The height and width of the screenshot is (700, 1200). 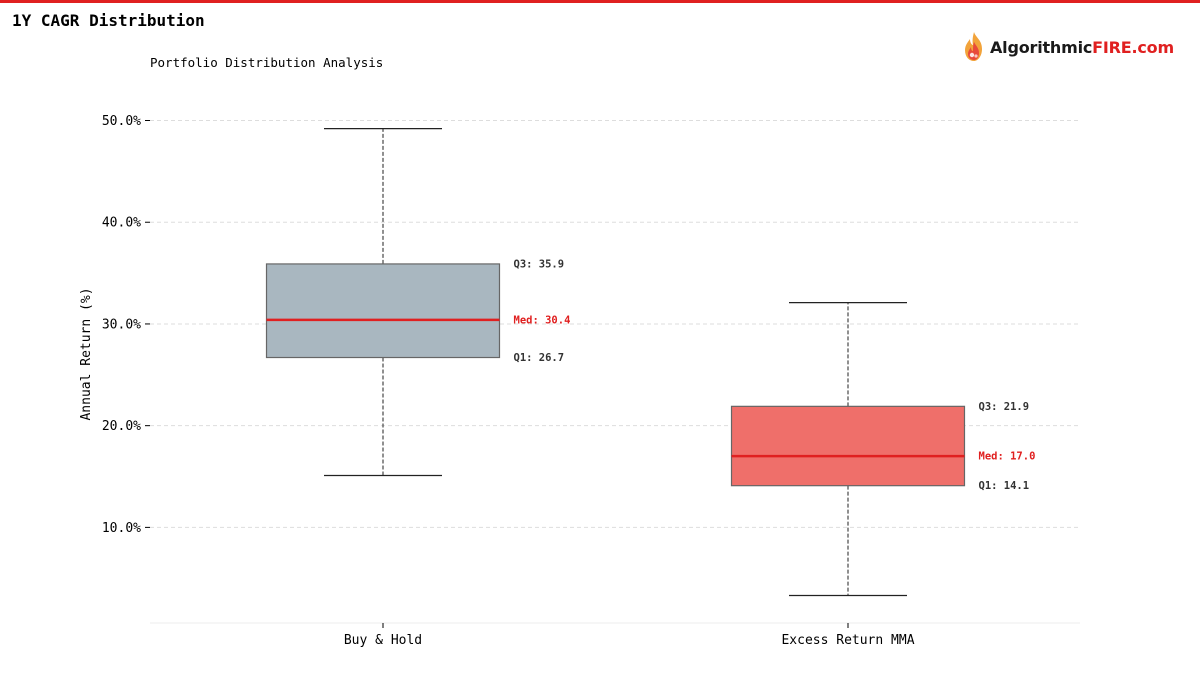 I want to click on y-axis-label: Annual Return (%), so click(x=86, y=353).